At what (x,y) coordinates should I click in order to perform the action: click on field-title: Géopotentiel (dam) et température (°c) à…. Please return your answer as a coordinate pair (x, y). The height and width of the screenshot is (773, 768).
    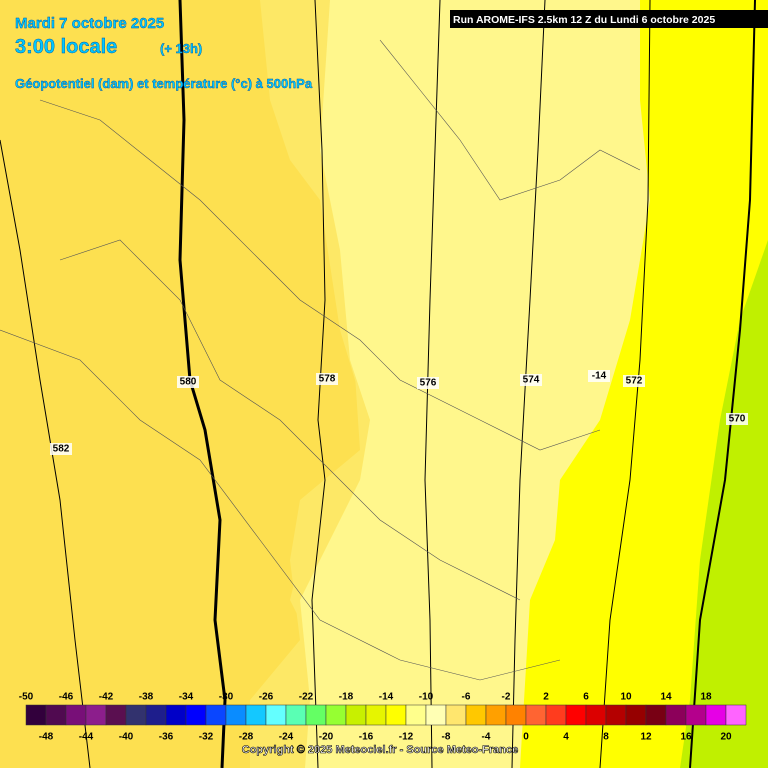
    Looking at the image, I should click on (164, 83).